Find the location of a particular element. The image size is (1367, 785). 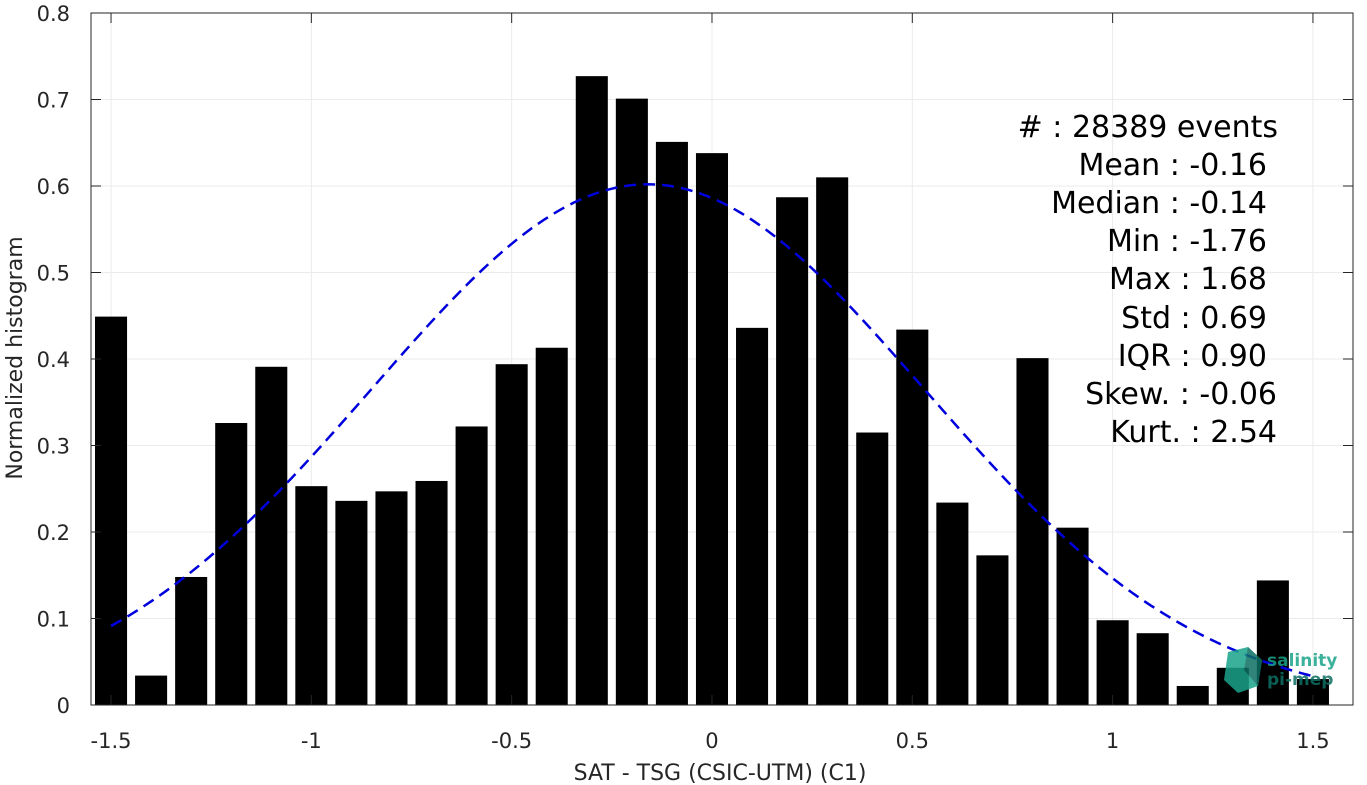

y-tick-label-5: 0.5 is located at coordinates (53, 274).